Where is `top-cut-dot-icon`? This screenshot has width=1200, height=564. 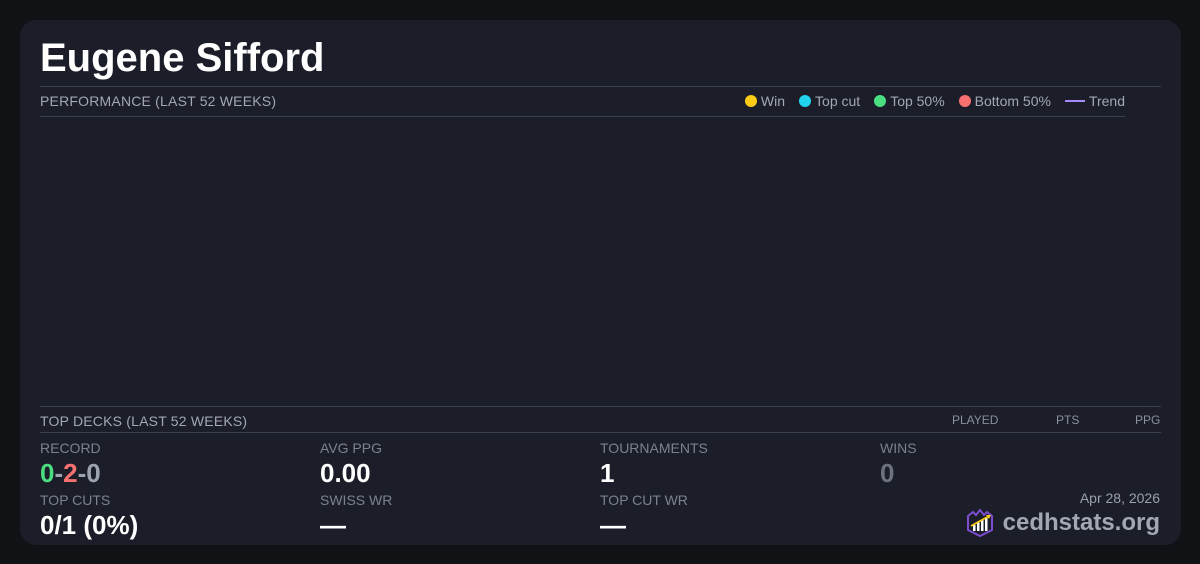
top-cut-dot-icon is located at coordinates (805, 101).